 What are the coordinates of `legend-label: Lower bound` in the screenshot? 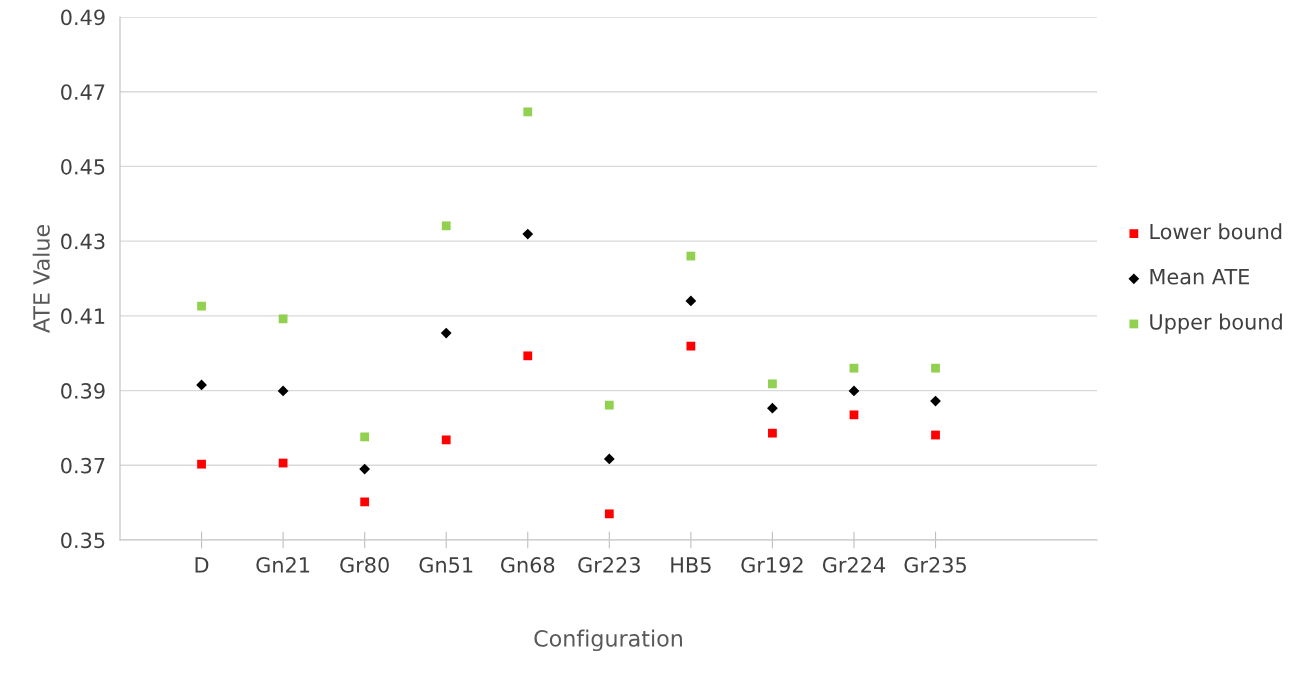 It's located at (1216, 231).